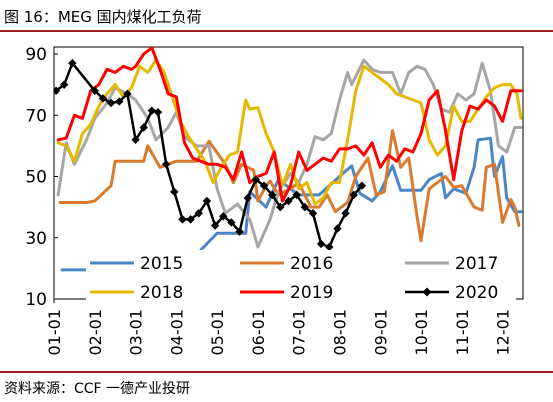 The height and width of the screenshot is (402, 553). Describe the element at coordinates (217, 332) in the screenshot. I see `x-tick-label: 05-01` at that location.